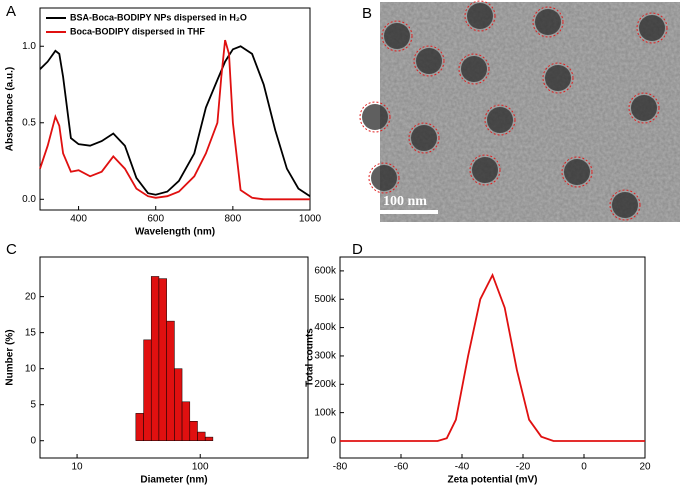 This screenshot has width=684, height=492. Describe the element at coordinates (340, 467) in the screenshot. I see `x-tick-label: -80` at that location.